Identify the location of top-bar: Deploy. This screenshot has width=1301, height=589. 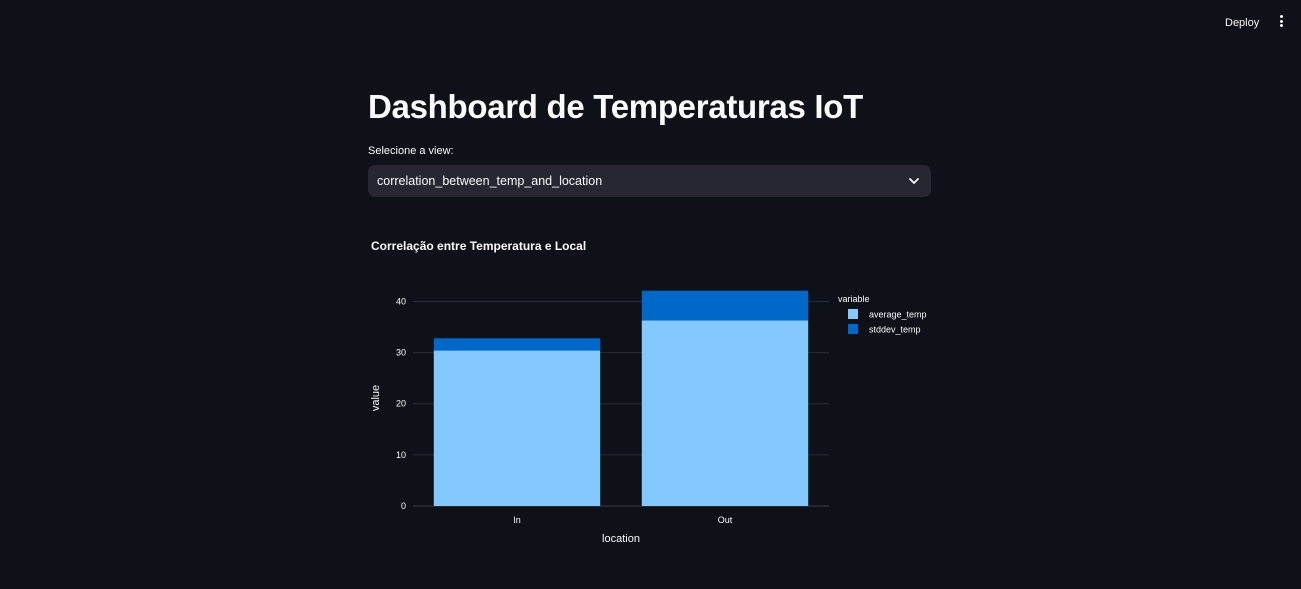
(650, 23).